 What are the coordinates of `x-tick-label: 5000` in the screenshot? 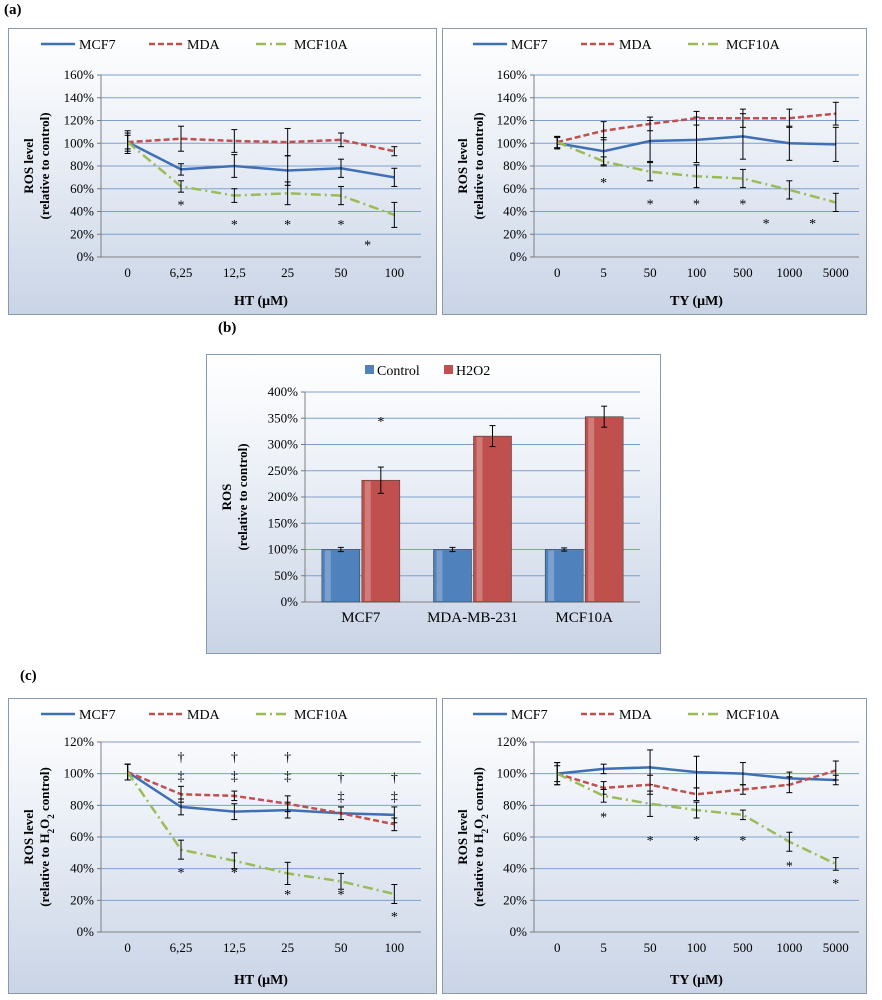 It's located at (836, 272).